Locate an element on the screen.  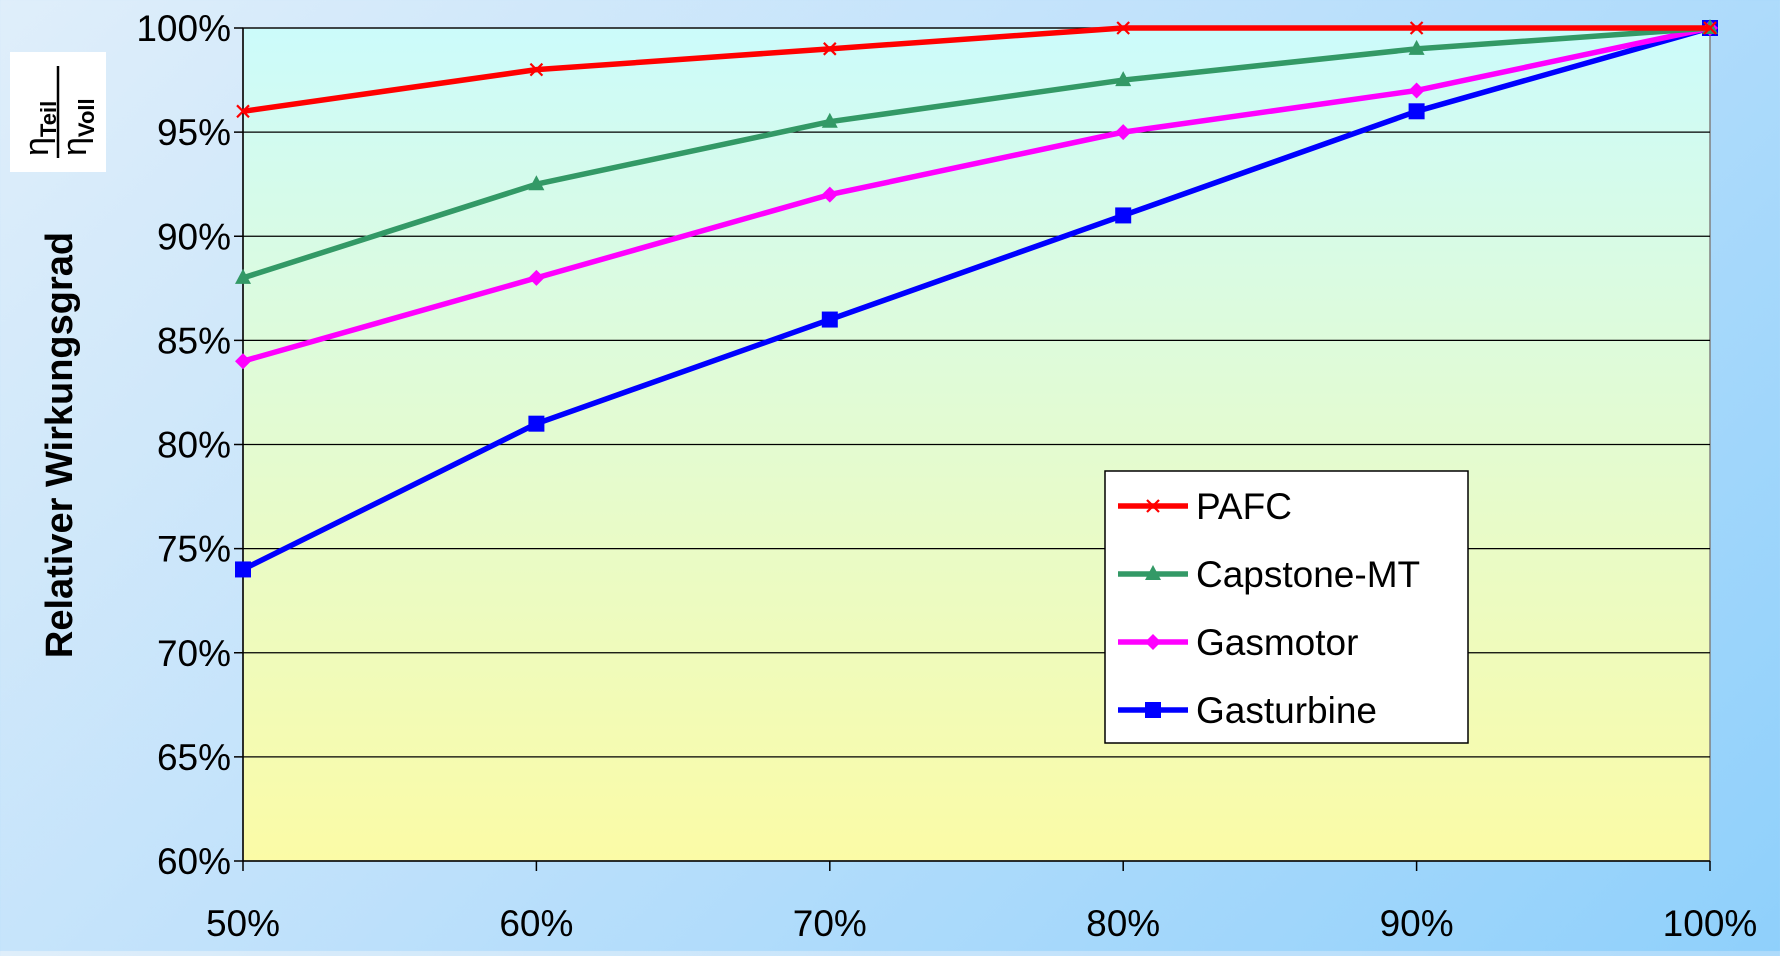
x-tick-label: 70% is located at coordinates (830, 923).